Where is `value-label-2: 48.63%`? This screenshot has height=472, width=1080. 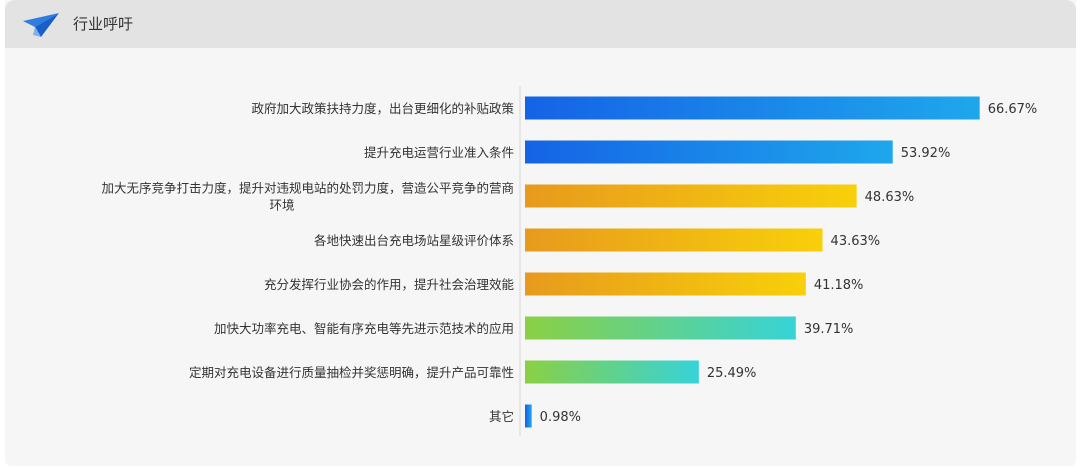
value-label-2: 48.63% is located at coordinates (890, 197).